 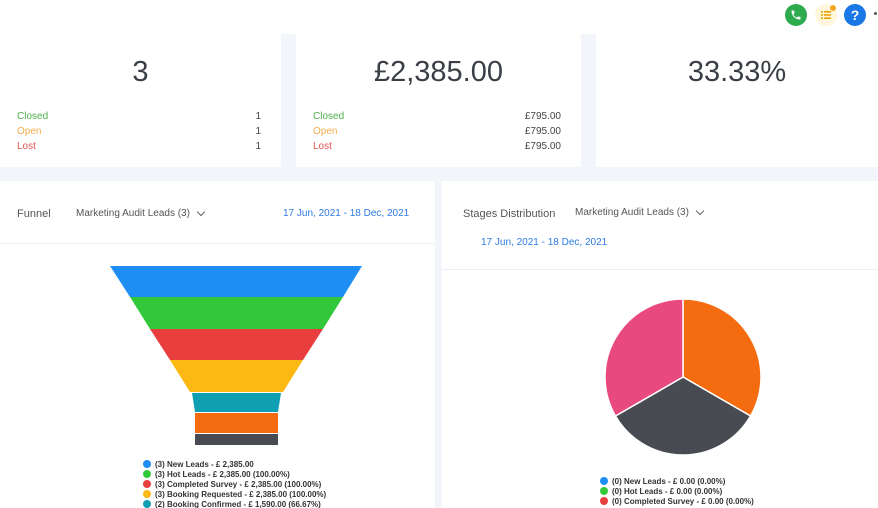 I want to click on legend-label: (0) New Leads - £ 0.00 (0.00%), so click(x=669, y=481).